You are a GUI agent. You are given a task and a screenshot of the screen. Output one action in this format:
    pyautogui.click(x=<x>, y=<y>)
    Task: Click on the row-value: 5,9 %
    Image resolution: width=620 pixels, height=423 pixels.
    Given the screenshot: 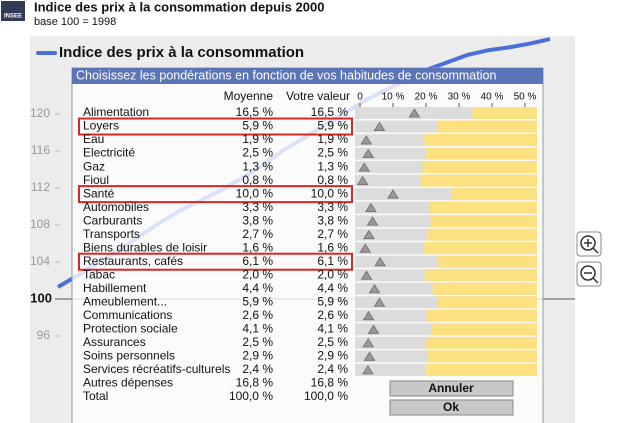 What is the action you would take?
    pyautogui.click(x=332, y=126)
    